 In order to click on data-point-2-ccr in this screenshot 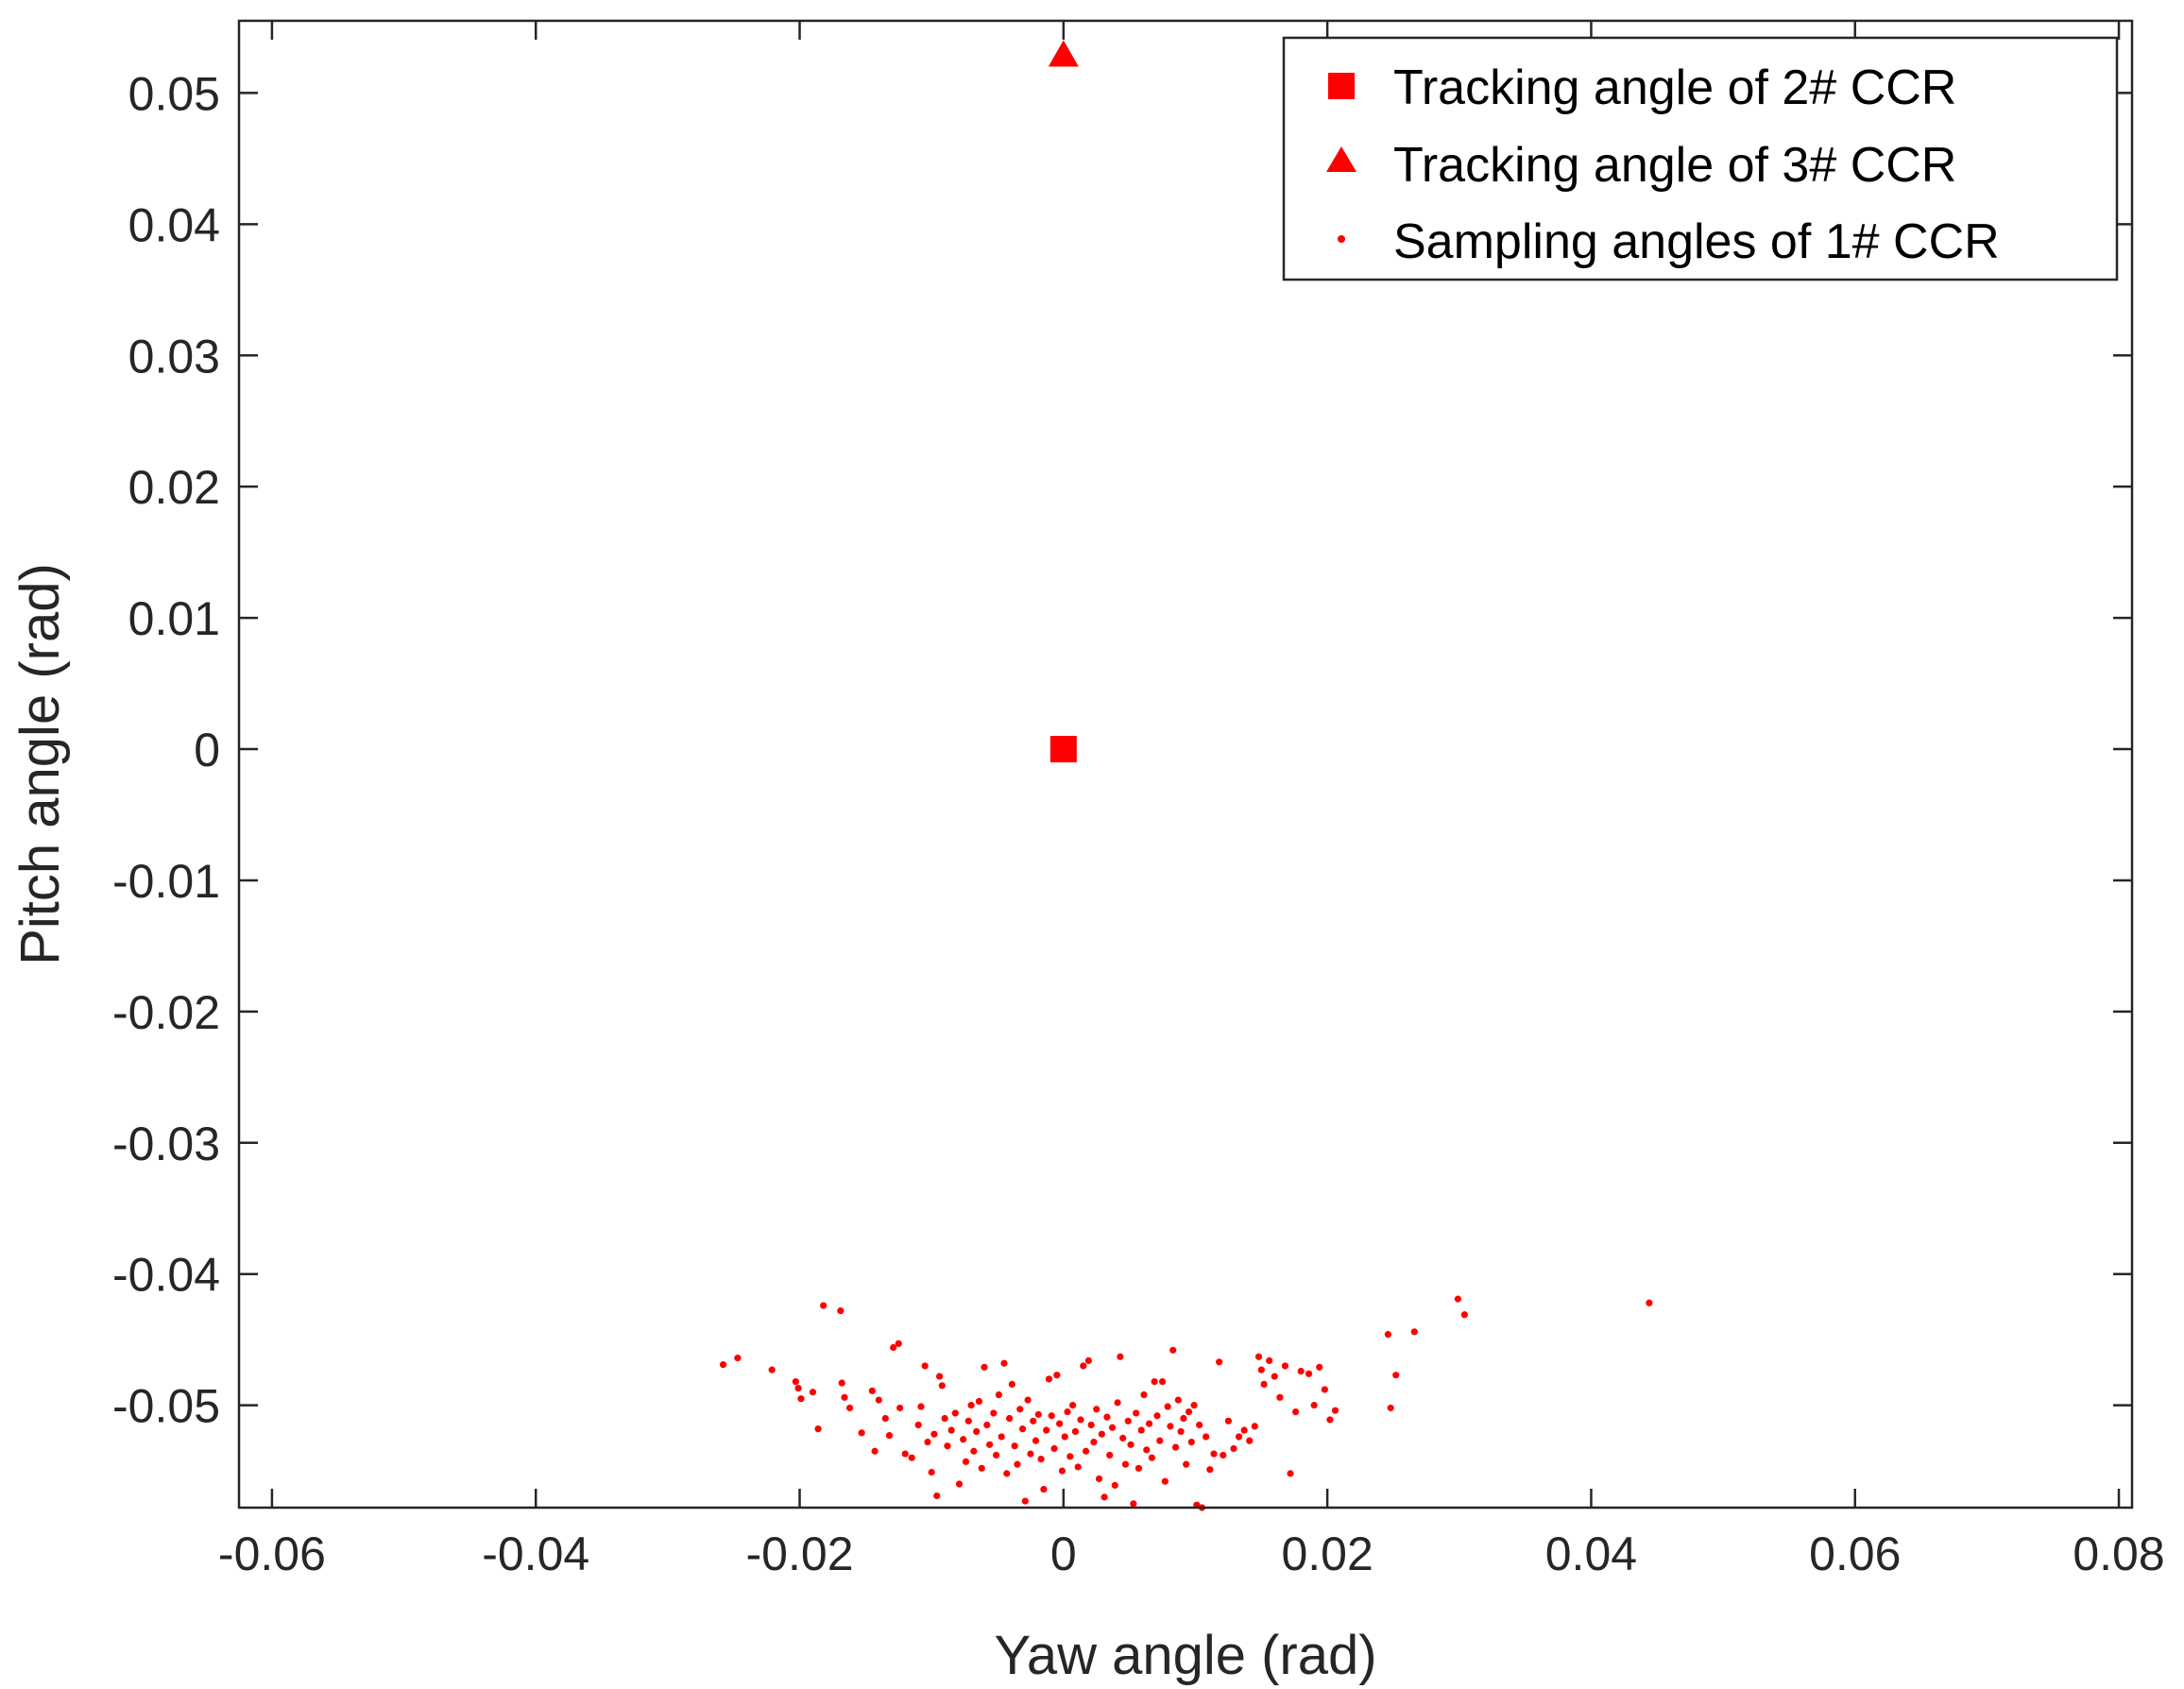, I will do `click(1063, 749)`.